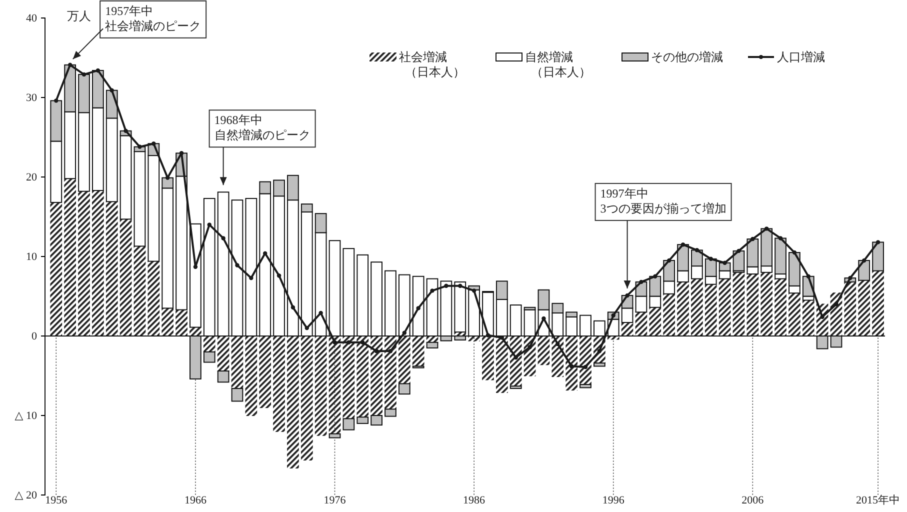 The image size is (907, 512). What do you see at coordinates (32, 178) in the screenshot?
I see `y-tick-label: 20` at bounding box center [32, 178].